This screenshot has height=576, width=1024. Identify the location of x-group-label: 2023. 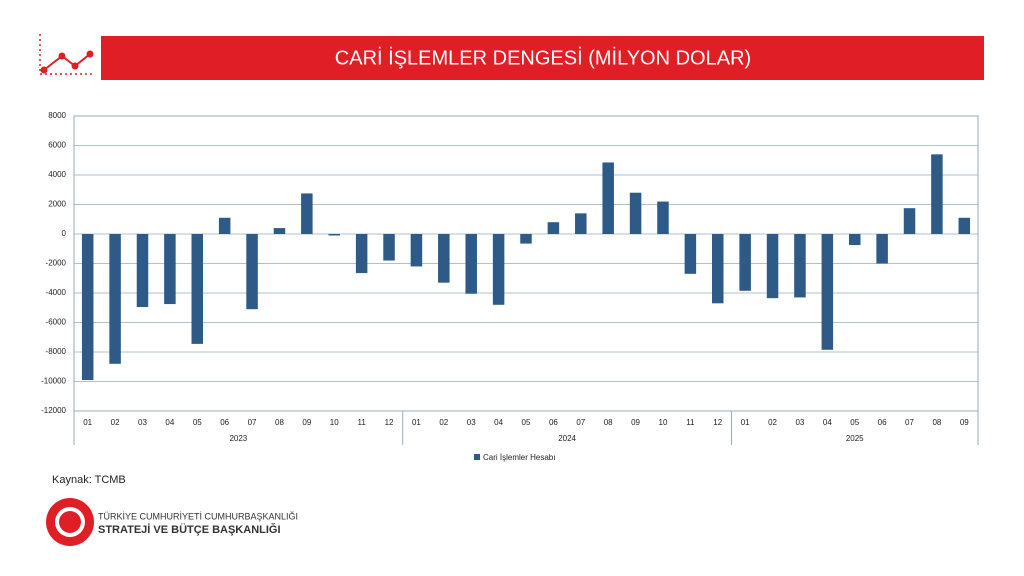
(238, 438).